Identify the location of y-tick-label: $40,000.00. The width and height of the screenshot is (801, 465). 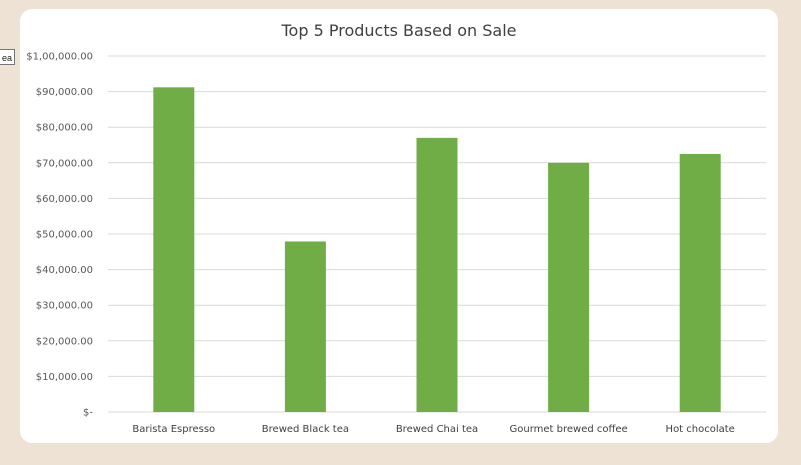
(64, 270).